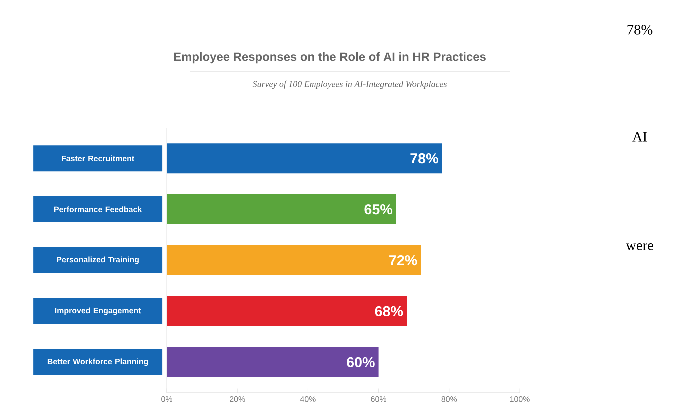 The height and width of the screenshot is (415, 700). Describe the element at coordinates (640, 30) in the screenshot. I see `text: 78%` at that location.